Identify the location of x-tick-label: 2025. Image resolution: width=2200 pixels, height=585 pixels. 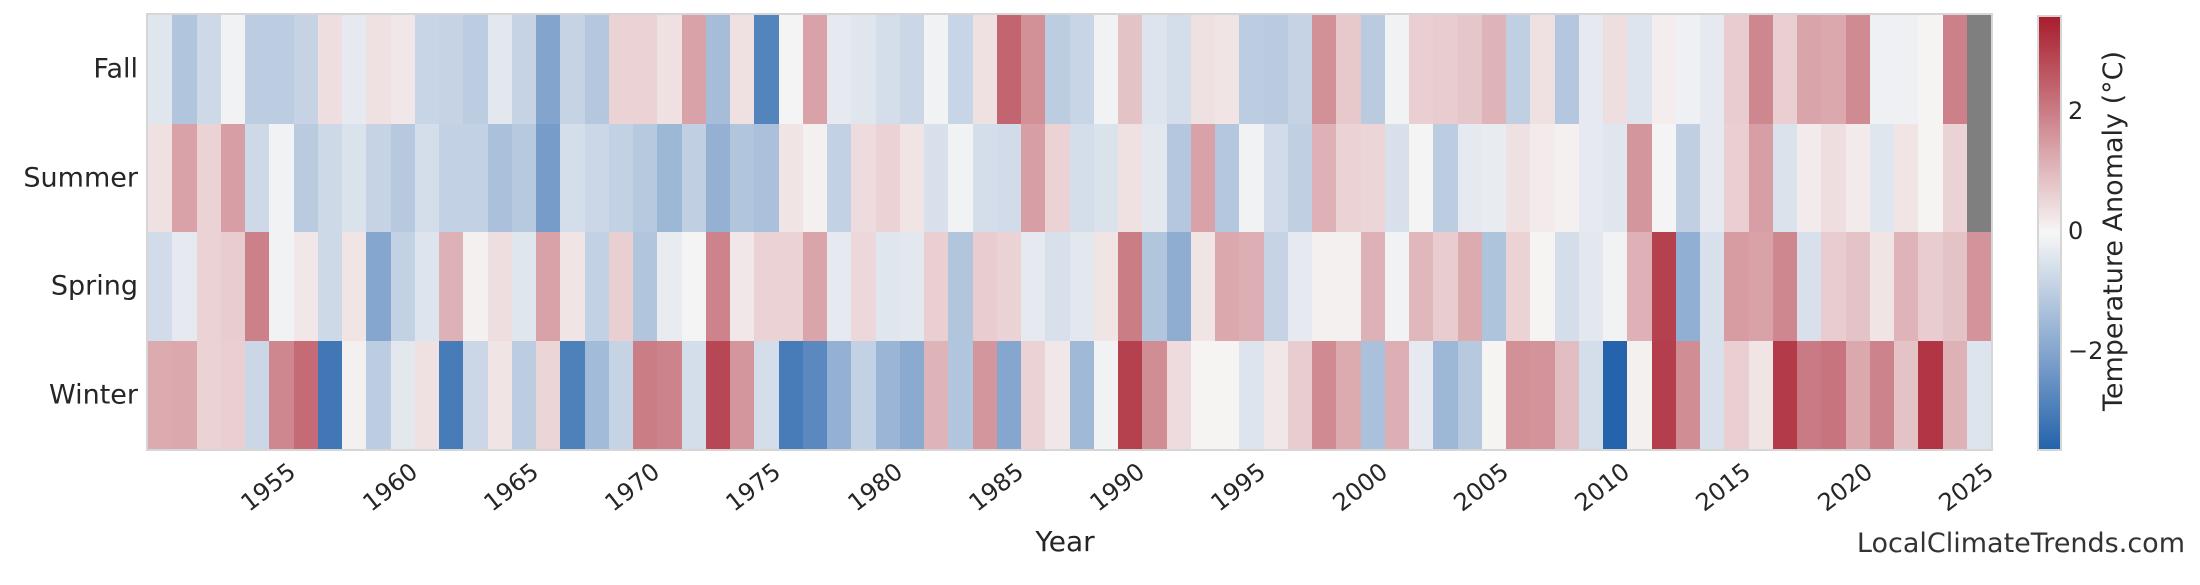
(1966, 487).